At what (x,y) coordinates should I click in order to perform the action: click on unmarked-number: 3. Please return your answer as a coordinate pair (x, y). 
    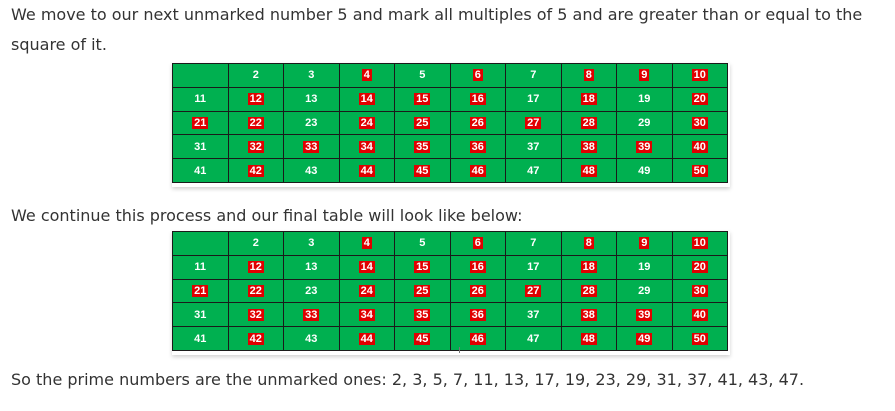
    Looking at the image, I should click on (311, 243).